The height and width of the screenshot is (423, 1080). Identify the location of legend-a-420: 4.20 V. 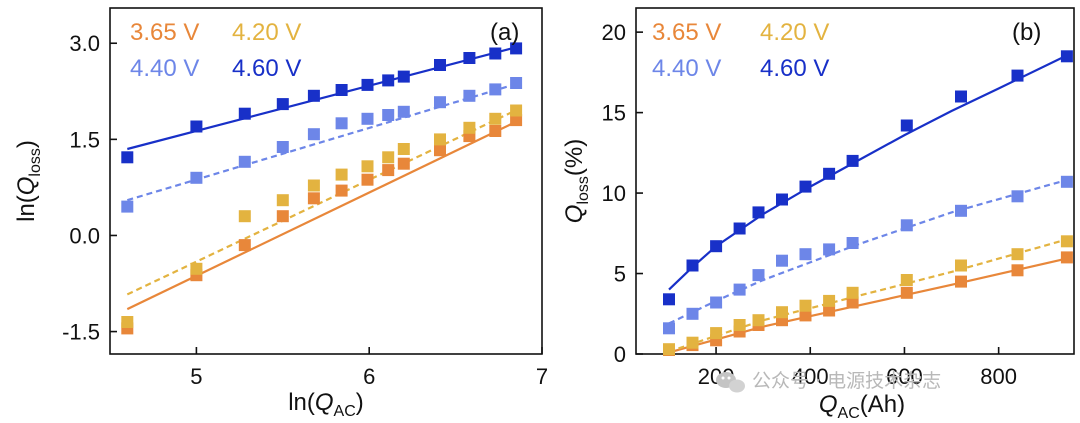
(266, 32).